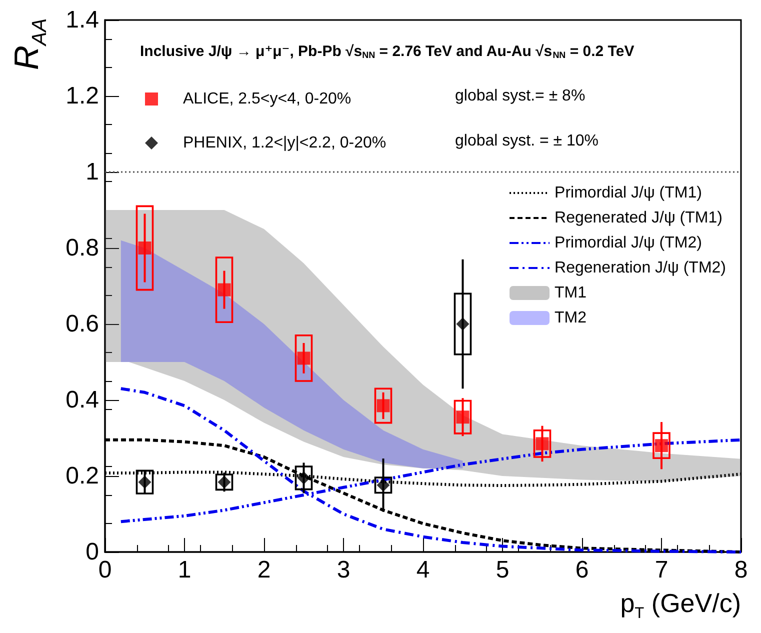 The width and height of the screenshot is (761, 633). Describe the element at coordinates (185, 570) in the screenshot. I see `x-tick-label: 1` at that location.